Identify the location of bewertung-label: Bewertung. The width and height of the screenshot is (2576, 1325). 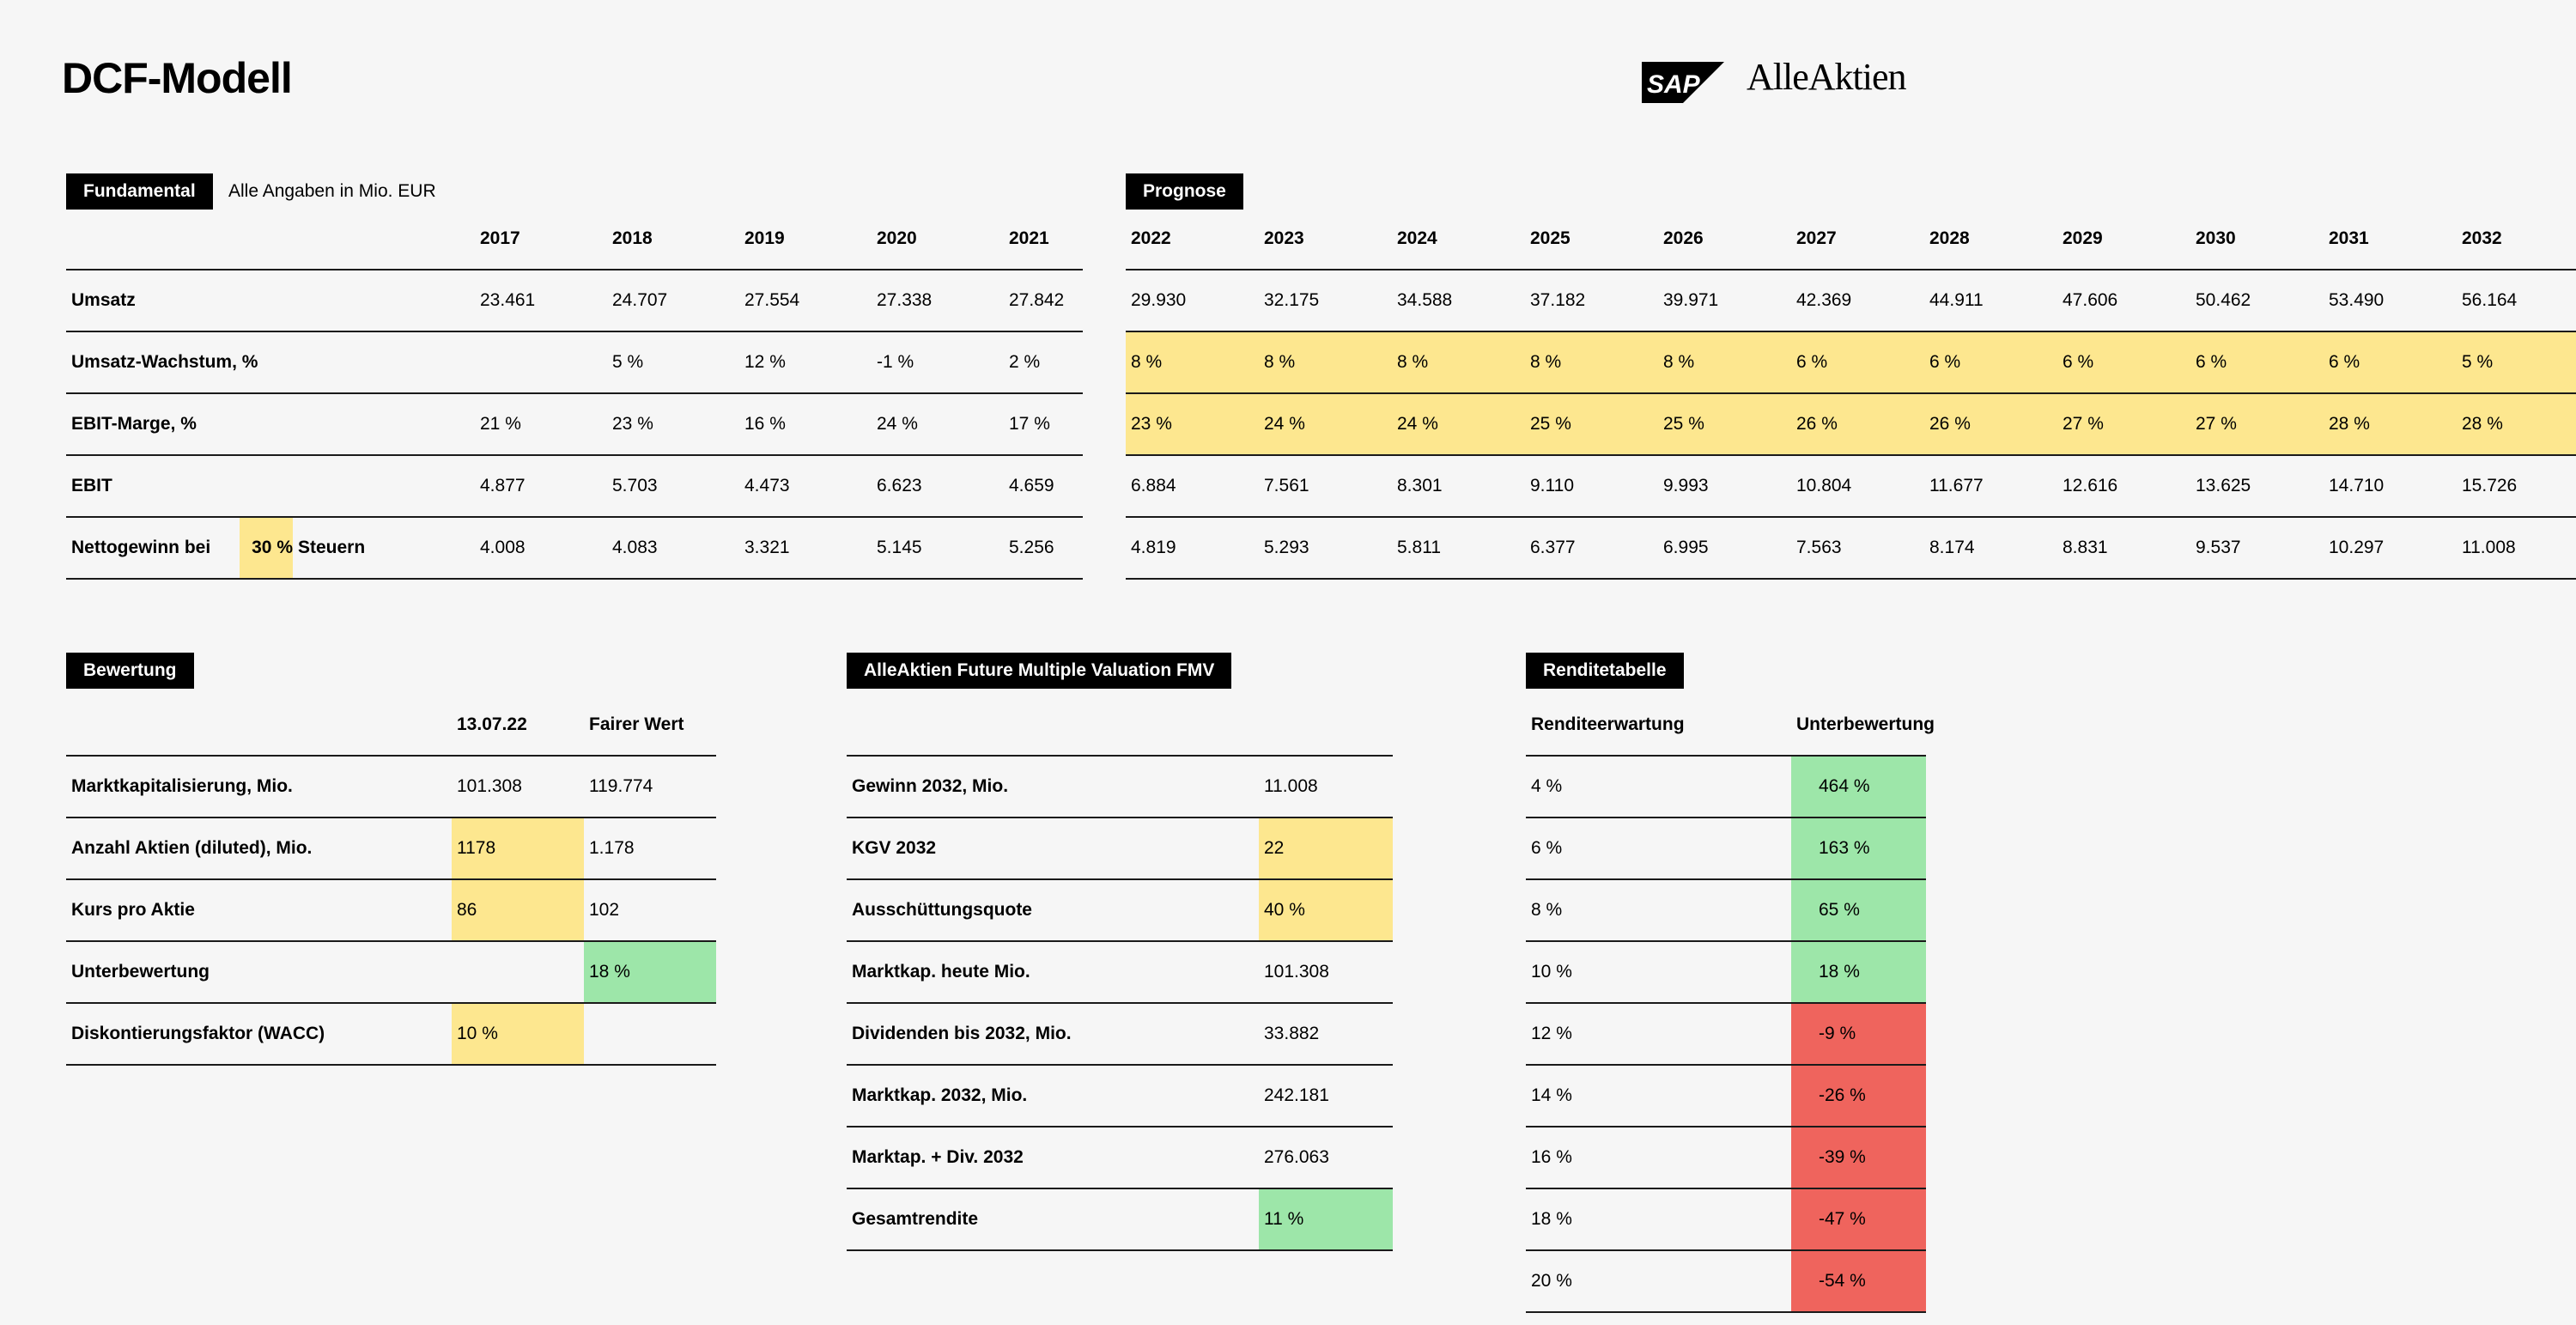
(130, 671).